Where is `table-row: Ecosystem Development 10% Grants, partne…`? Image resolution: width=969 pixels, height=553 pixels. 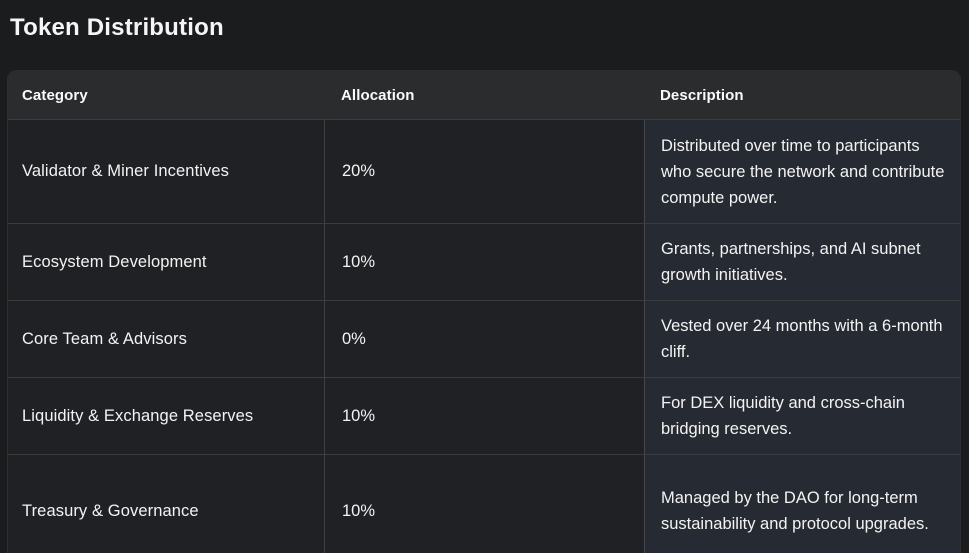 table-row: Ecosystem Development 10% Grants, partne… is located at coordinates (484, 261).